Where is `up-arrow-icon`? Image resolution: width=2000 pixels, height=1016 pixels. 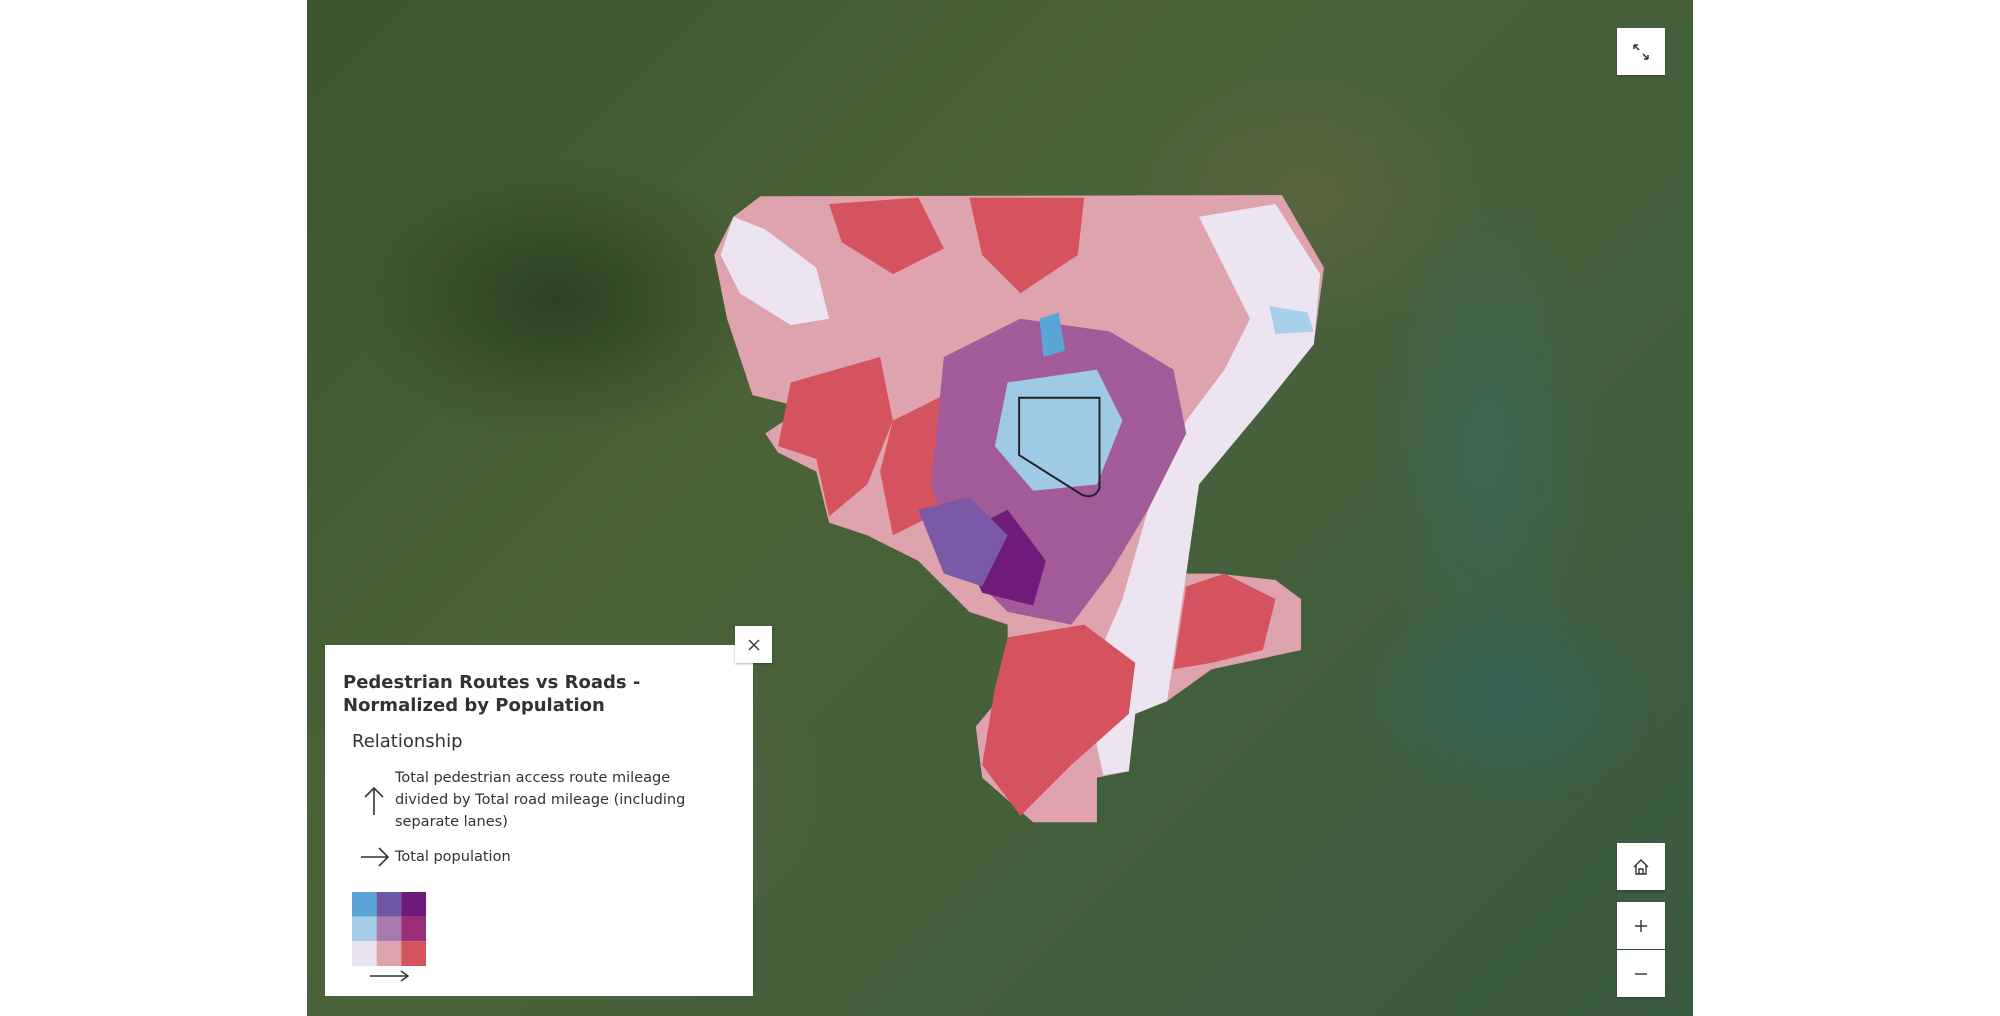
up-arrow-icon is located at coordinates (374, 800).